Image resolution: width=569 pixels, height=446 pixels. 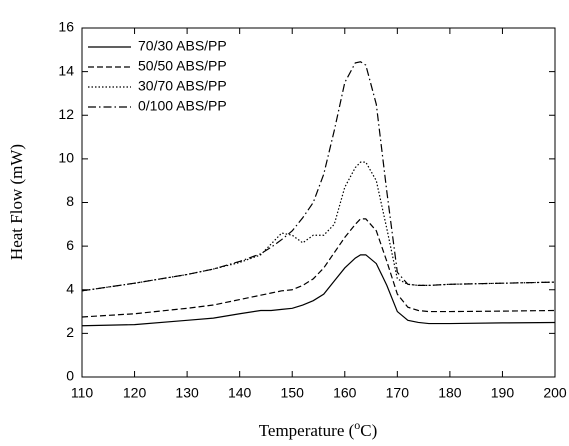 I want to click on x-axis-label: Temperature (oC), so click(x=318, y=429).